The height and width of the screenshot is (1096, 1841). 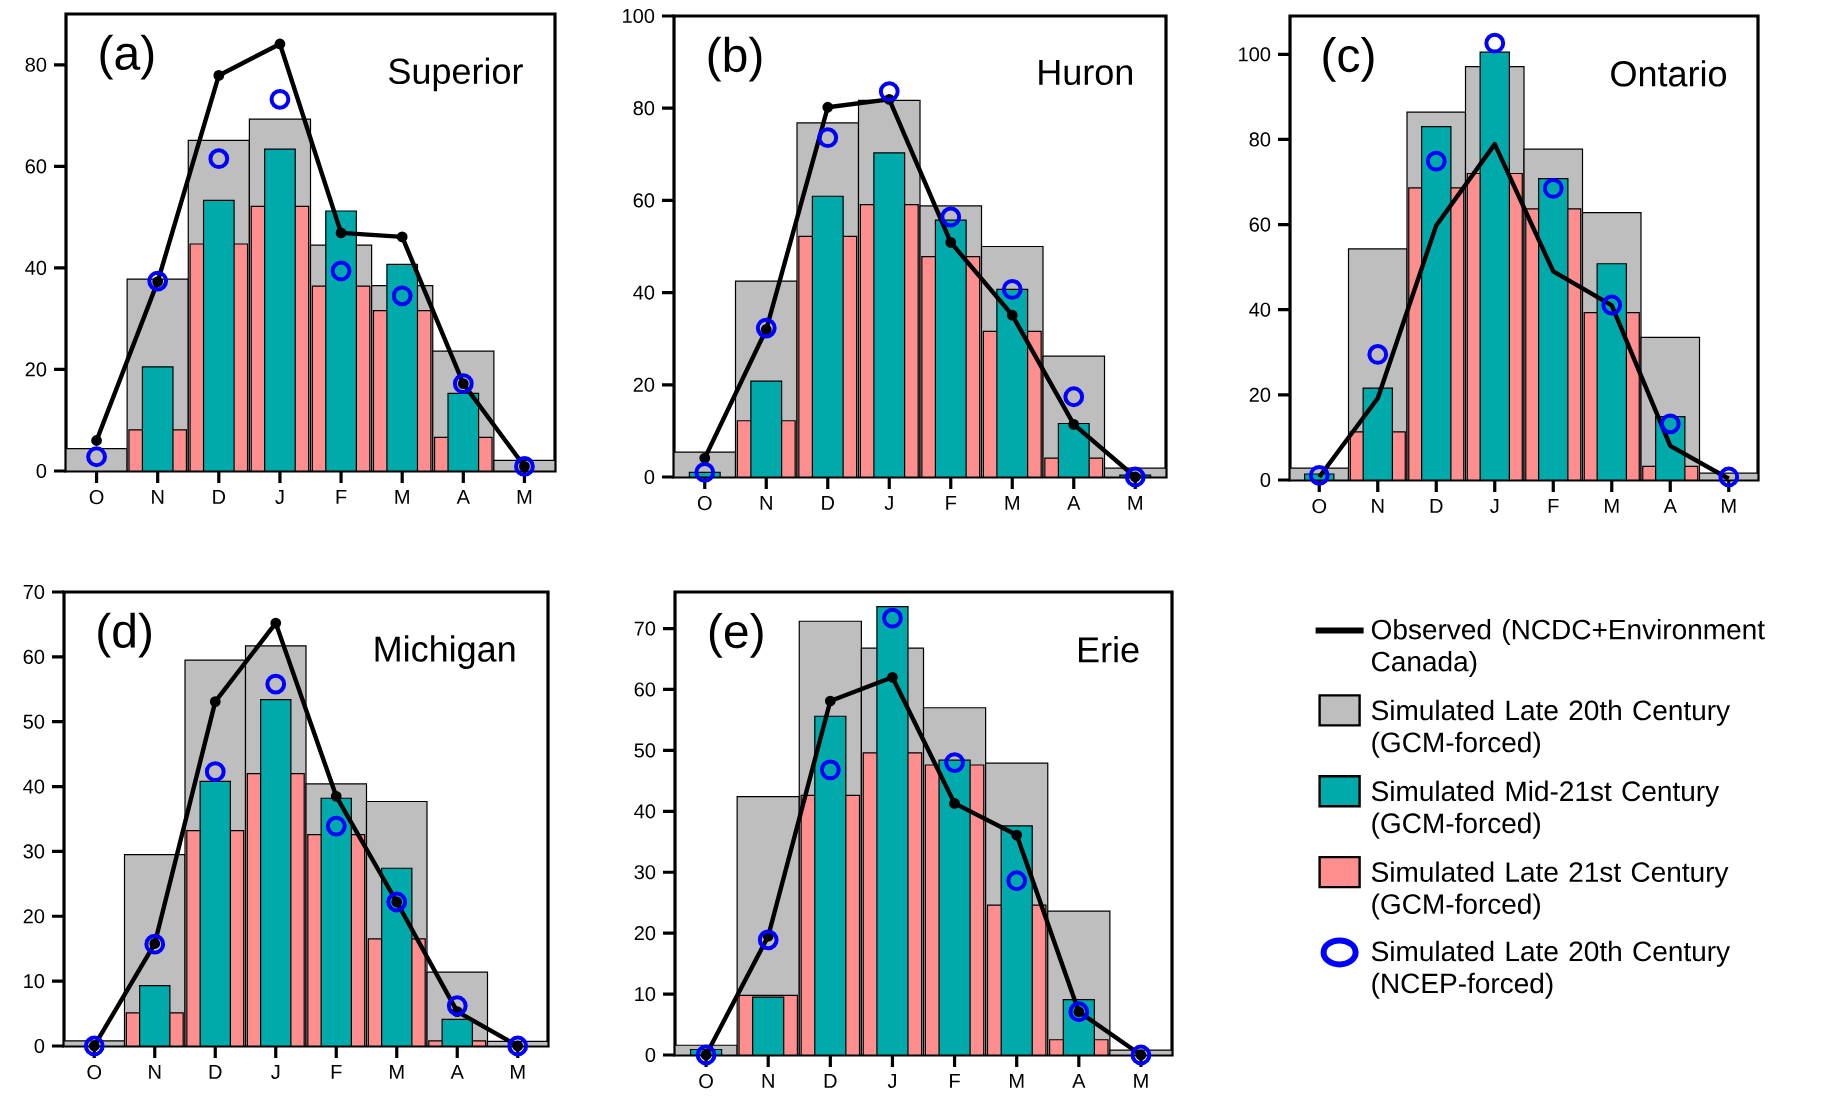 What do you see at coordinates (127, 57) in the screenshot?
I see `chart-title: (a)` at bounding box center [127, 57].